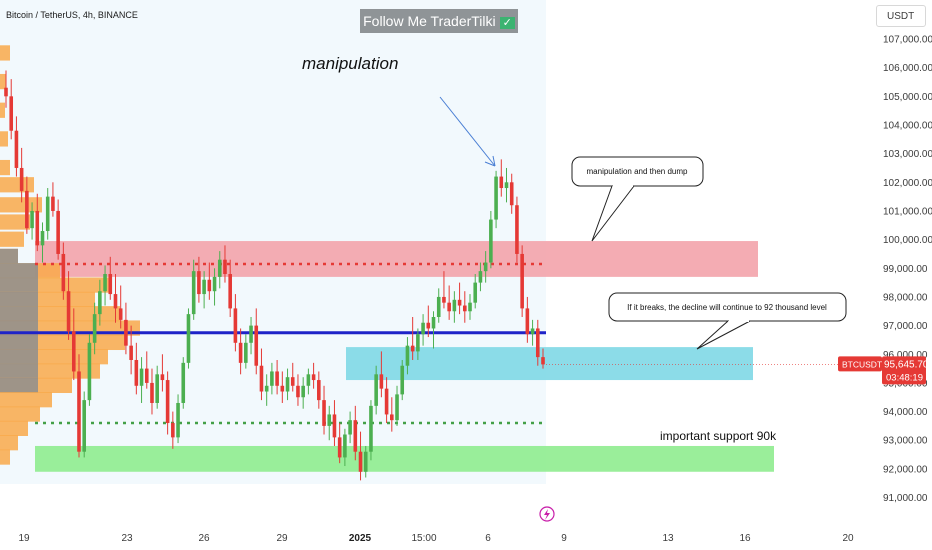 Image resolution: width=932 pixels, height=550 pixels. Describe the element at coordinates (906, 364) in the screenshot. I see `price-badge-value: 95,645.70` at that location.